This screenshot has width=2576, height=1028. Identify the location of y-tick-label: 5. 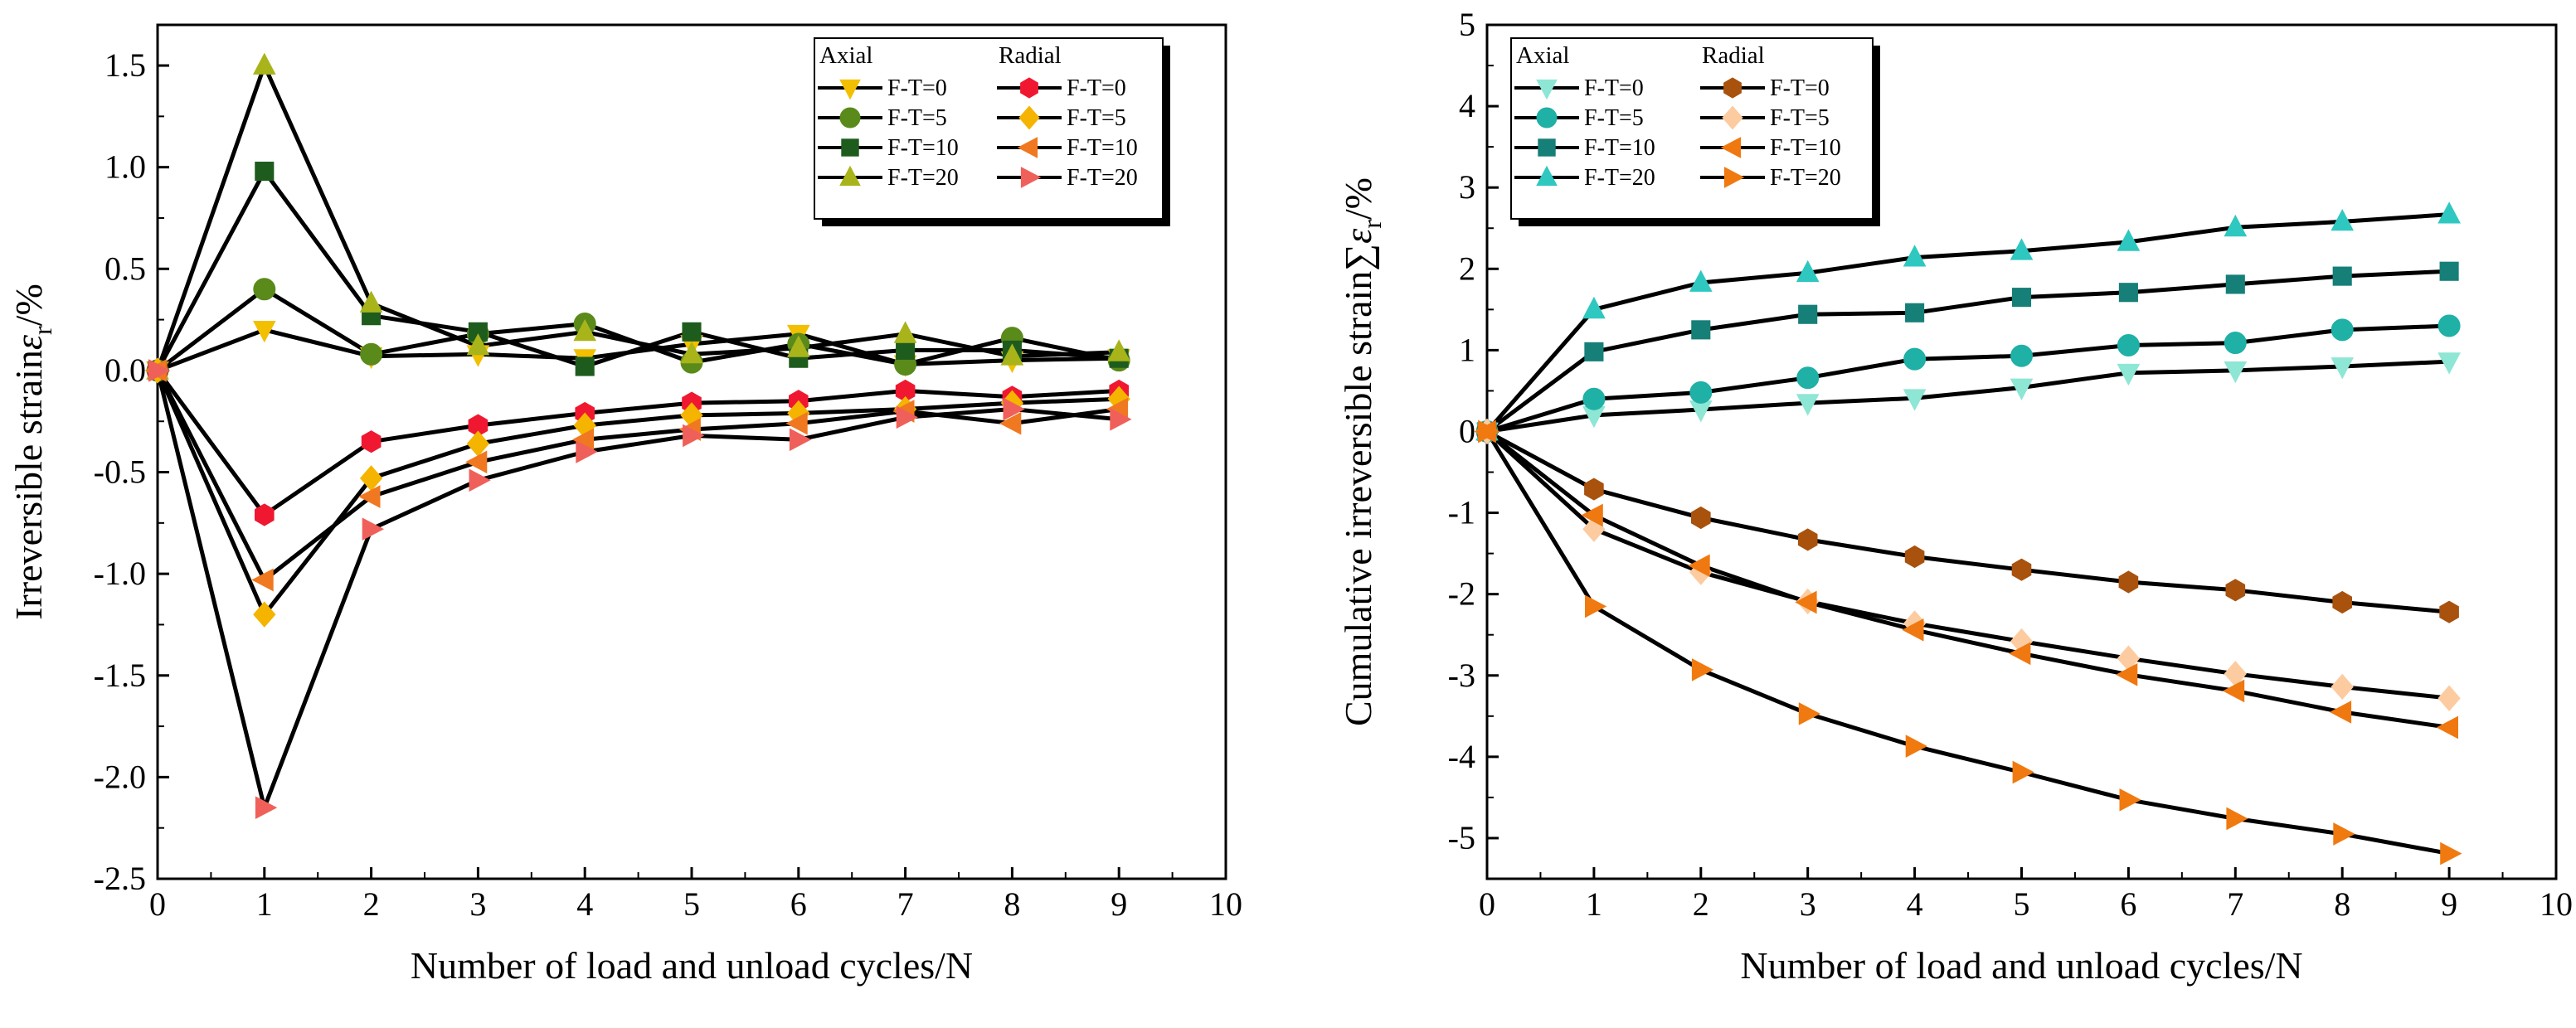
(1467, 24).